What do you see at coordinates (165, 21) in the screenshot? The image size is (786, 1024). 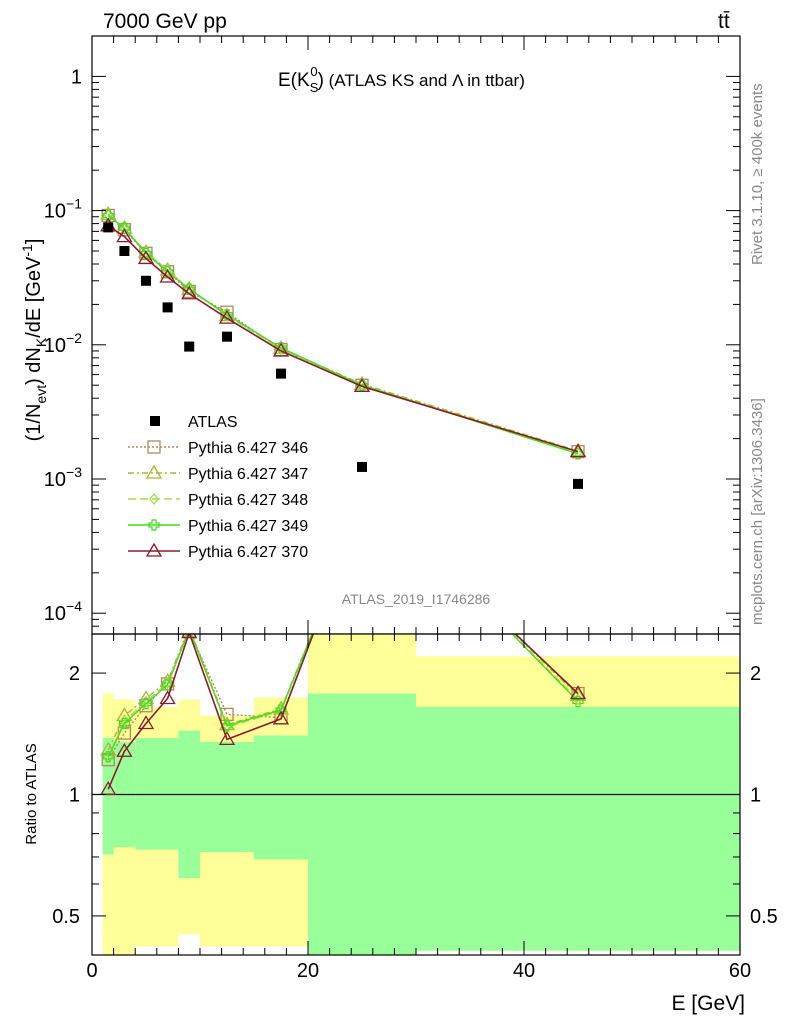 I see `header-left-label: 7000 GeV pp` at bounding box center [165, 21].